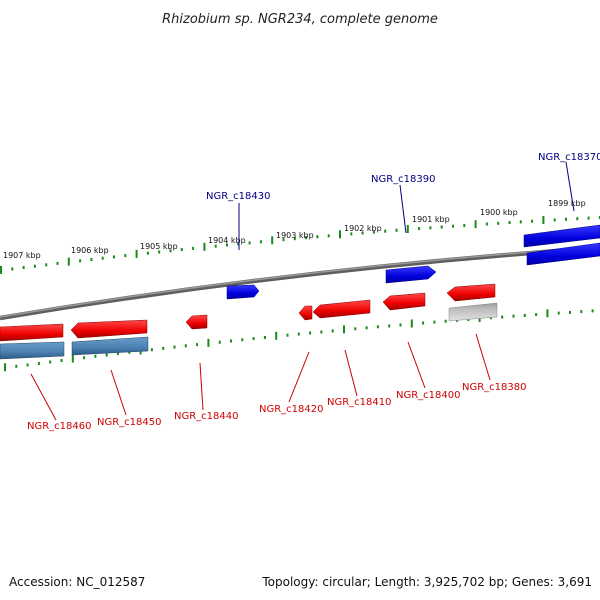 The width and height of the screenshot is (600, 600). I want to click on gene-ngr-c18430: NGR_c18430, so click(238, 245).